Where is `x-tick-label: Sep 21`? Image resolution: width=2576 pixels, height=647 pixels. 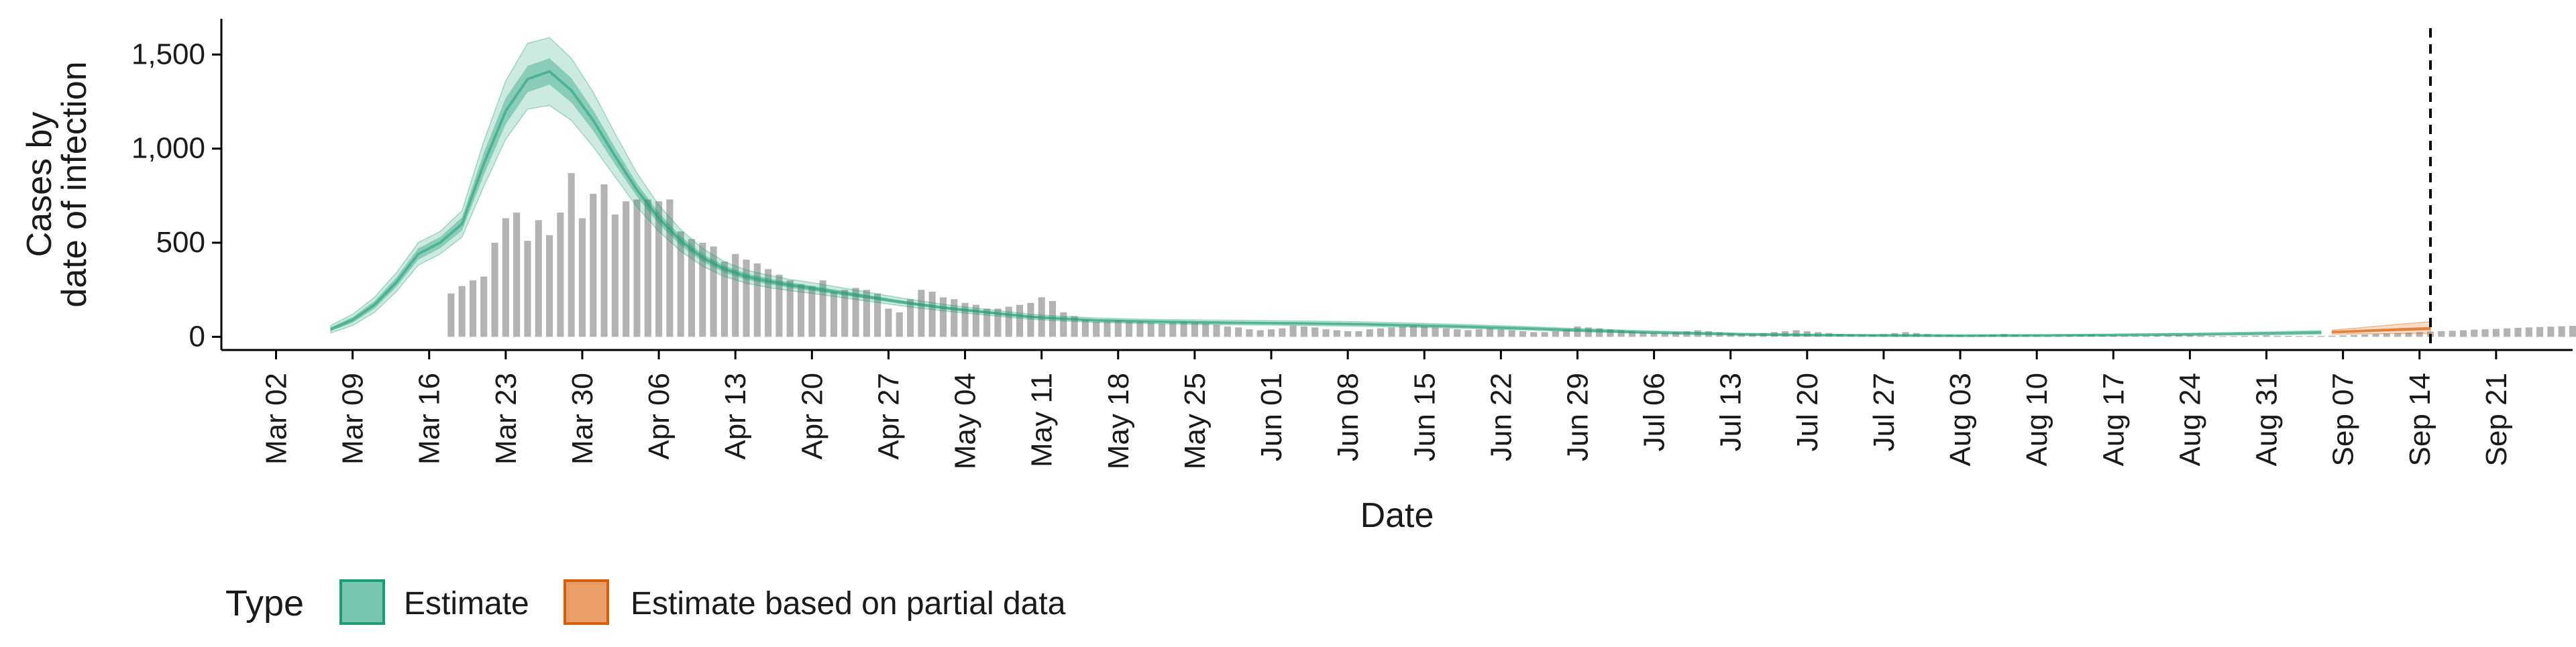
x-tick-label: Sep 21 is located at coordinates (2496, 420).